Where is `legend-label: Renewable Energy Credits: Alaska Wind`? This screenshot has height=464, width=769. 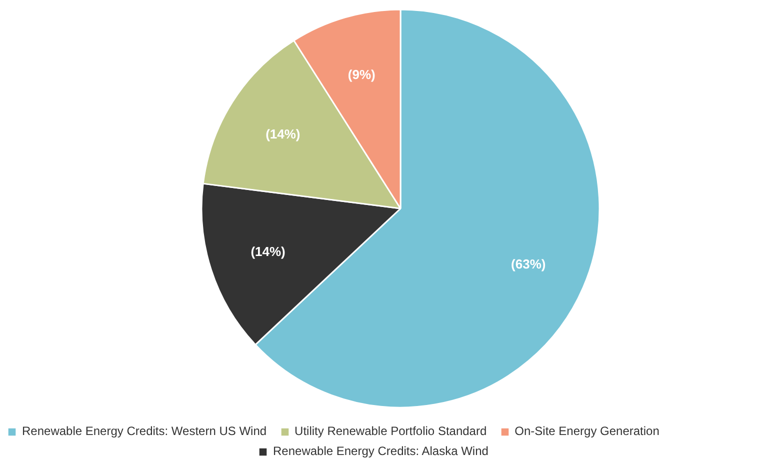
legend-label: Renewable Energy Credits: Alaska Wind is located at coordinates (380, 451).